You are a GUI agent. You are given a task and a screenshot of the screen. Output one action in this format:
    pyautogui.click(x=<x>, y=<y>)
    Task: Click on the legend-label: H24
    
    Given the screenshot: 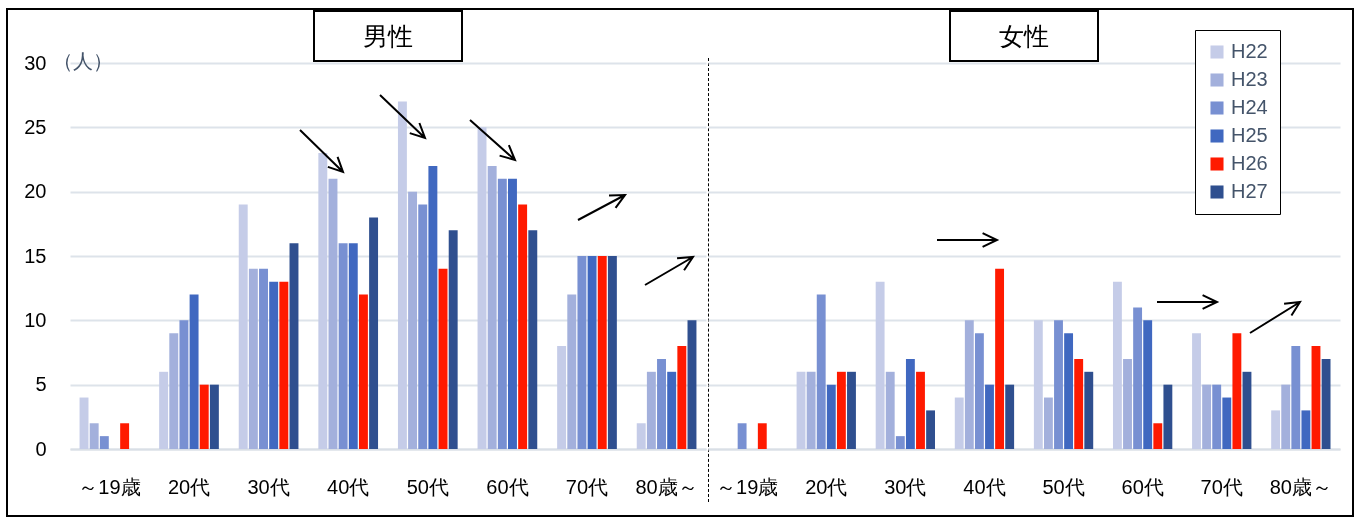 What is the action you would take?
    pyautogui.click(x=1249, y=107)
    